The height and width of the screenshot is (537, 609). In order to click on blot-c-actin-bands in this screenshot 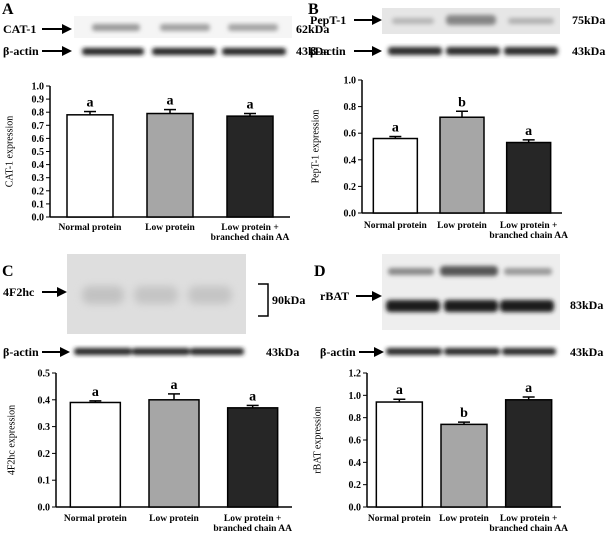, I will do `click(159, 351)`.